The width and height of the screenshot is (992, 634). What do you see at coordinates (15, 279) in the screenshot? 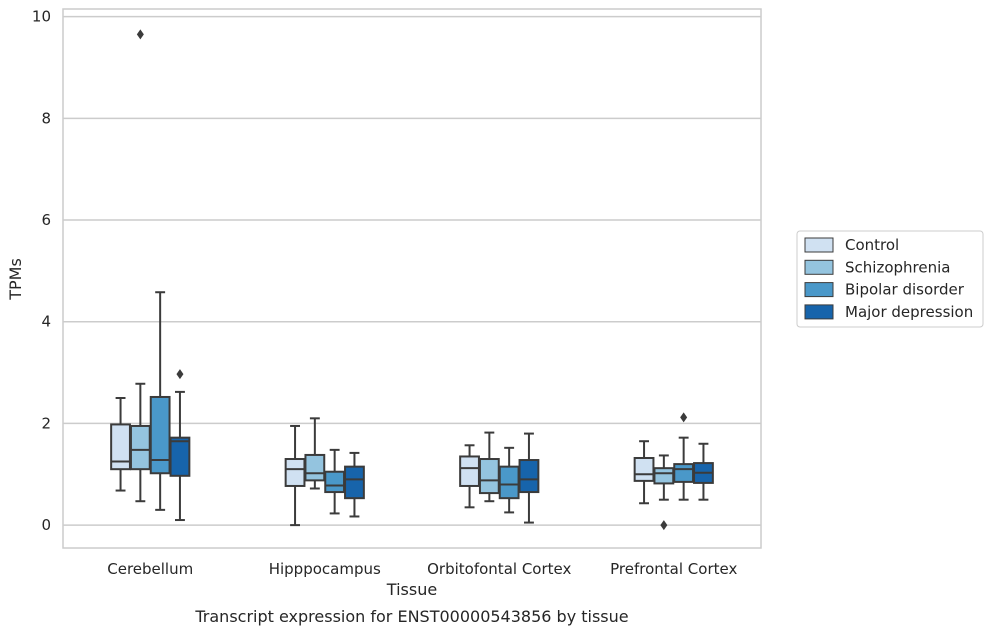
I see `y-axis-title: TPMs` at bounding box center [15, 279].